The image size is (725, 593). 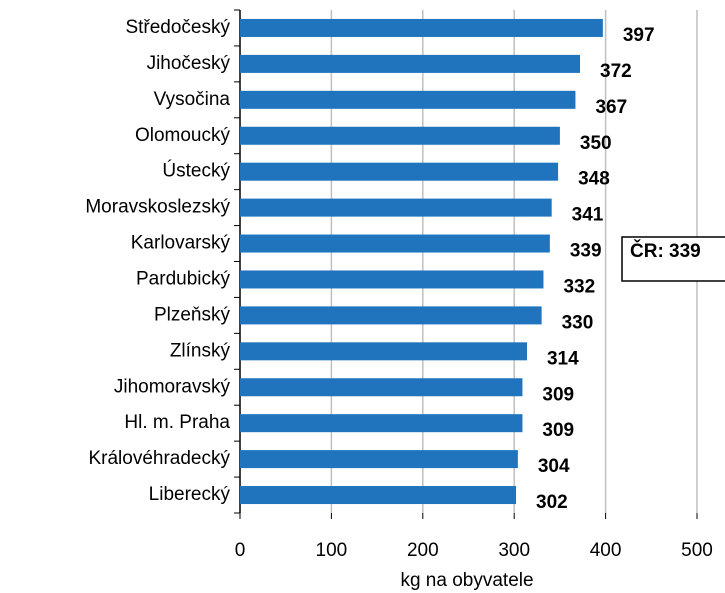 What do you see at coordinates (196, 171) in the screenshot?
I see `y-tick-label: Ústecký` at bounding box center [196, 171].